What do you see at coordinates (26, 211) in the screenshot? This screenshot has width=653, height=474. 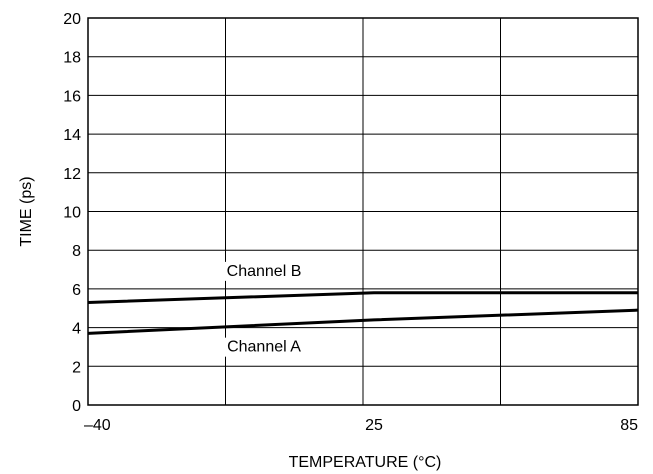 I see `y-axis-label: TIME (ps)` at bounding box center [26, 211].